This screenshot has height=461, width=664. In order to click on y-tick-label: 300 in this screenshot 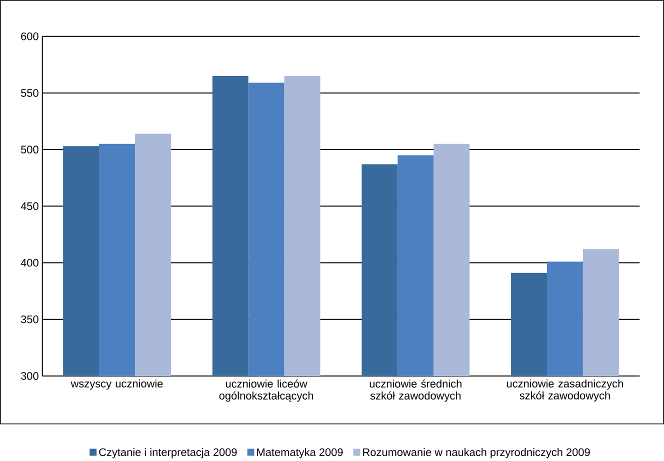, I will do `click(29, 376)`.